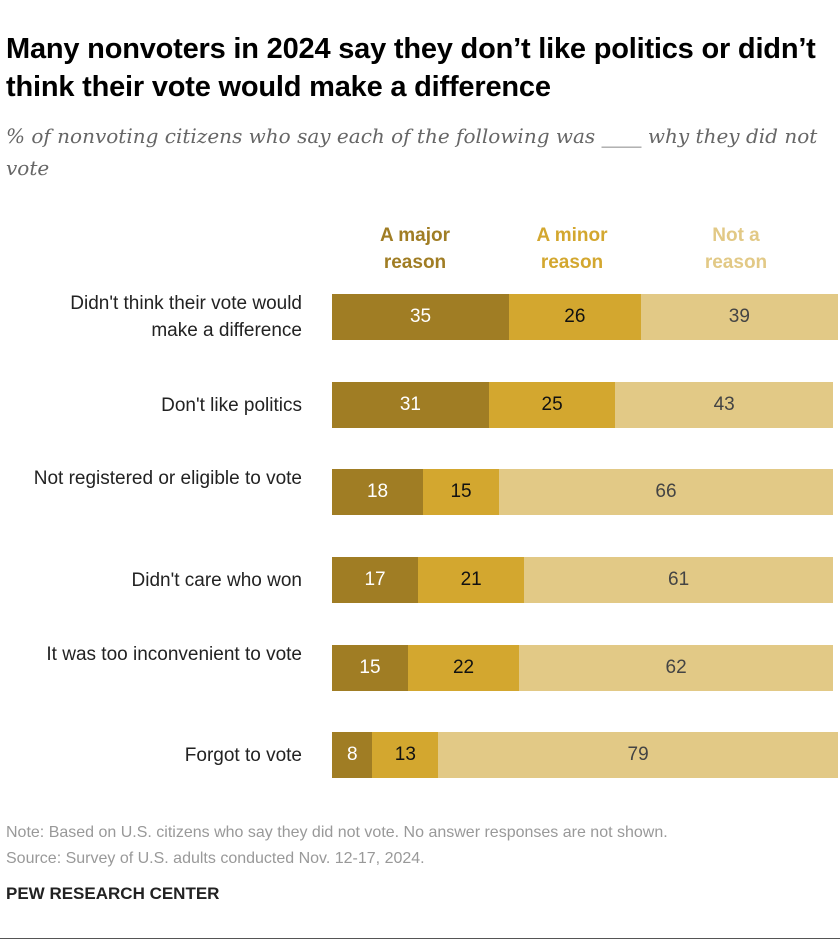  Describe the element at coordinates (167, 478) in the screenshot. I see `category-label: Not registered or eligible to vote` at that location.